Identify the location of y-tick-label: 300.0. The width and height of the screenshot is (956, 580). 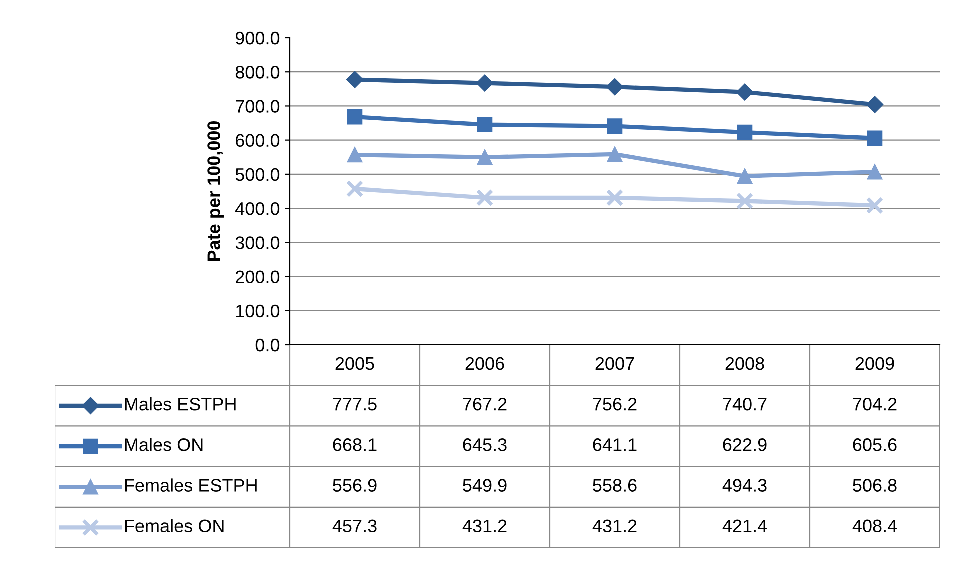
(258, 243).